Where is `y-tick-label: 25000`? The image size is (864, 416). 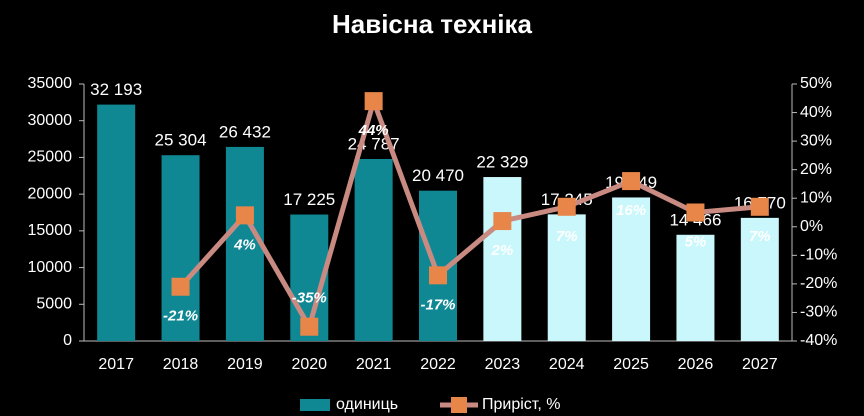 y-tick-label: 25000 is located at coordinates (50, 157).